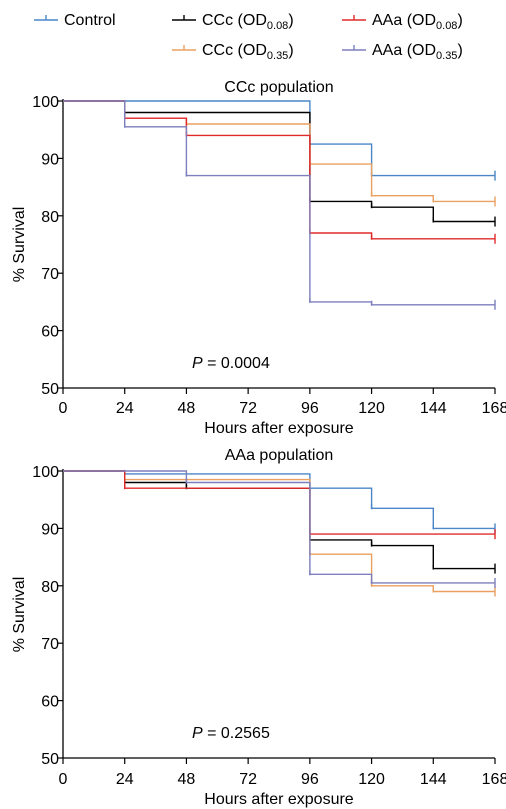 This screenshot has height=809, width=506. I want to click on legend-item-cc008: CCc (OD0.08), so click(233, 22).